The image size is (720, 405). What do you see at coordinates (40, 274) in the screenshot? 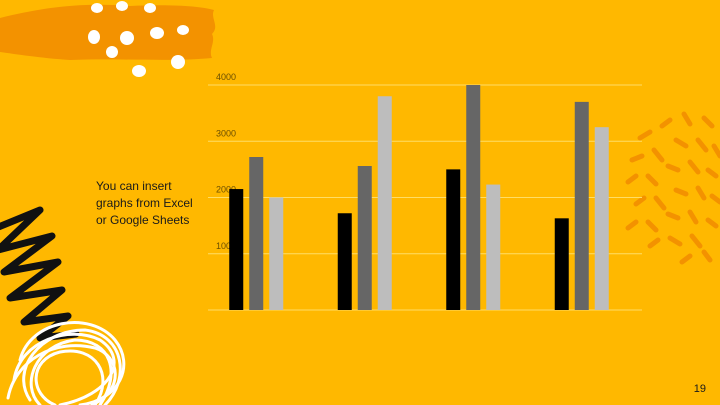
I see `black-zigzag-scribble` at bounding box center [40, 274].